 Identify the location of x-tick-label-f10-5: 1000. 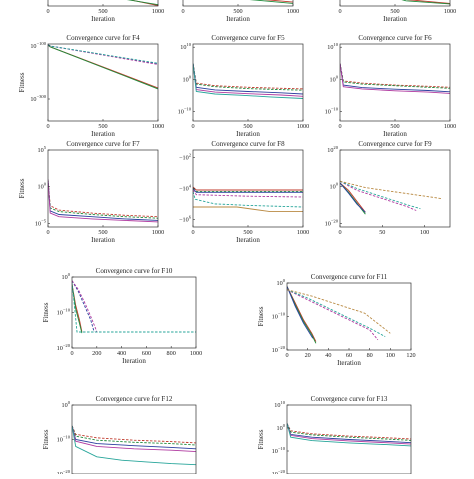
(196, 353).